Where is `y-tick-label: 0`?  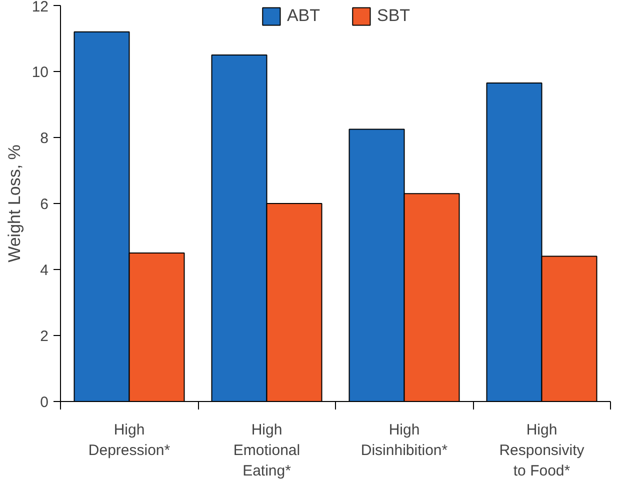 y-tick-label: 0 is located at coordinates (44, 402).